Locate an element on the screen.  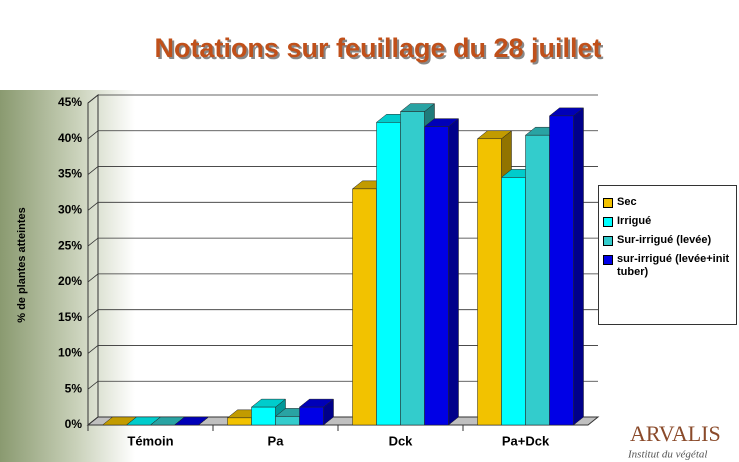
x-tick-label: Dck is located at coordinates (401, 440).